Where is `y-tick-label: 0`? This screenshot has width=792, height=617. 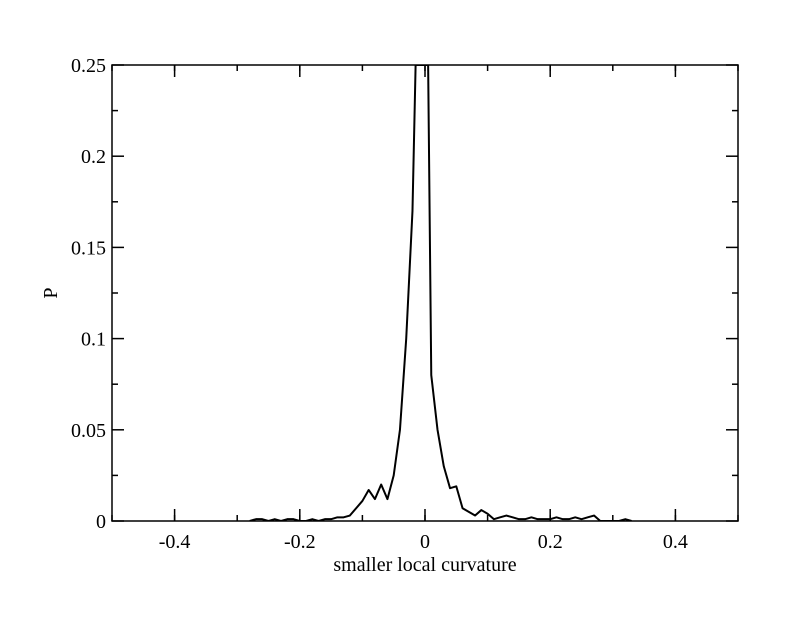 y-tick-label: 0 is located at coordinates (101, 522).